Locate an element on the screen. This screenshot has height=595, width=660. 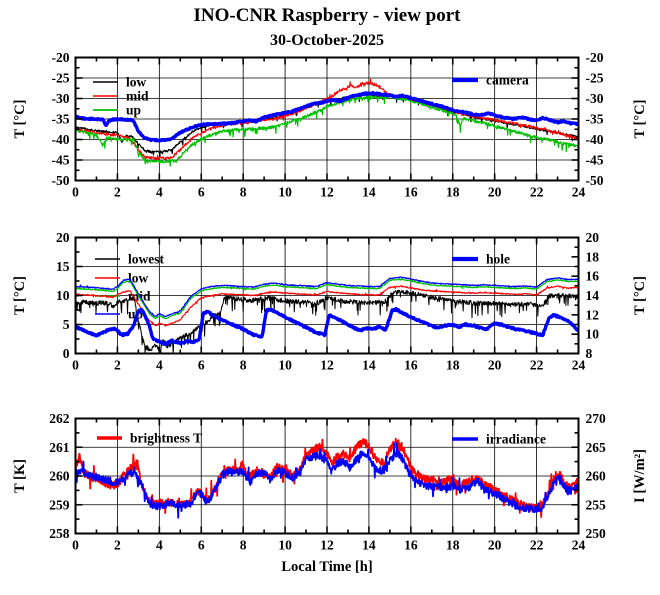
y-right-tick-label: -45 is located at coordinates (595, 160).